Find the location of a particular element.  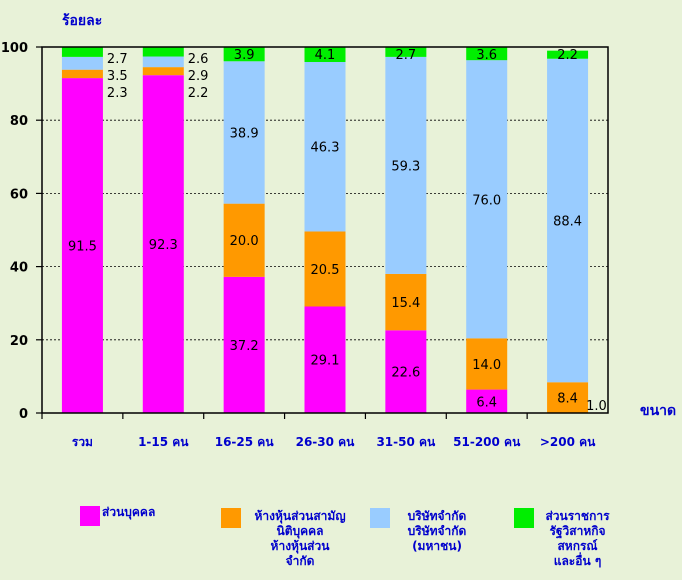

legend-label-line: นิติบุคคล is located at coordinates (300, 531).